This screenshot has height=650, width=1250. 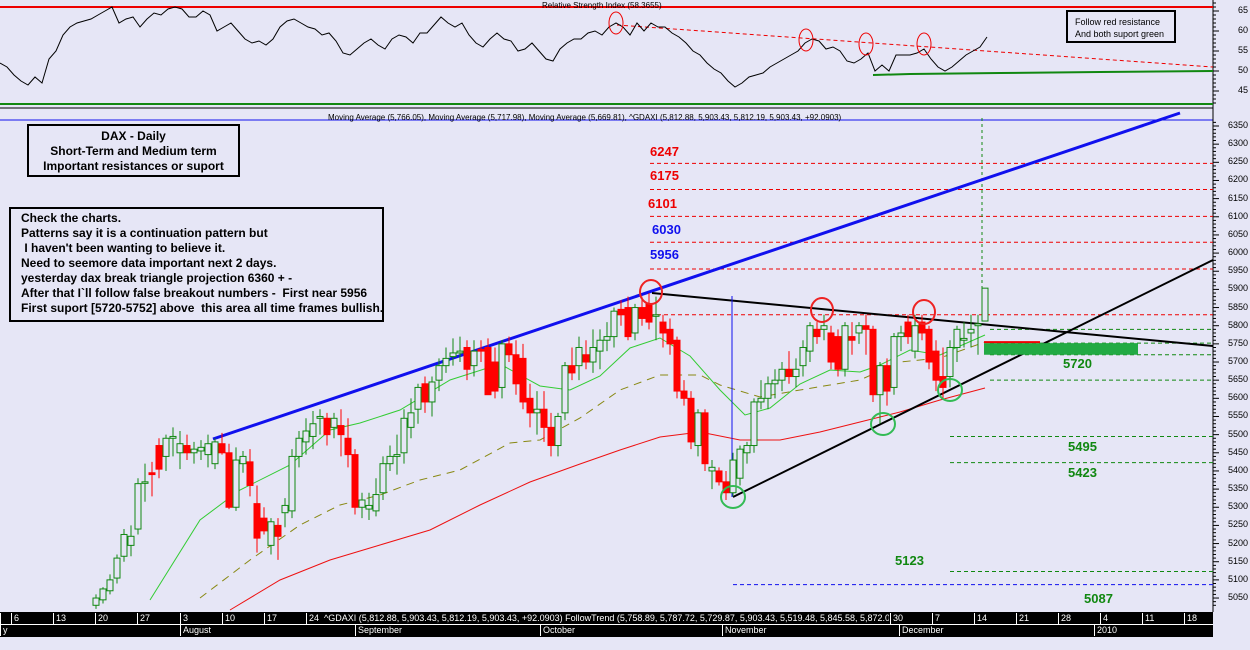 What do you see at coordinates (1238, 560) in the screenshot?
I see `y-axis-label: 5150` at bounding box center [1238, 560].